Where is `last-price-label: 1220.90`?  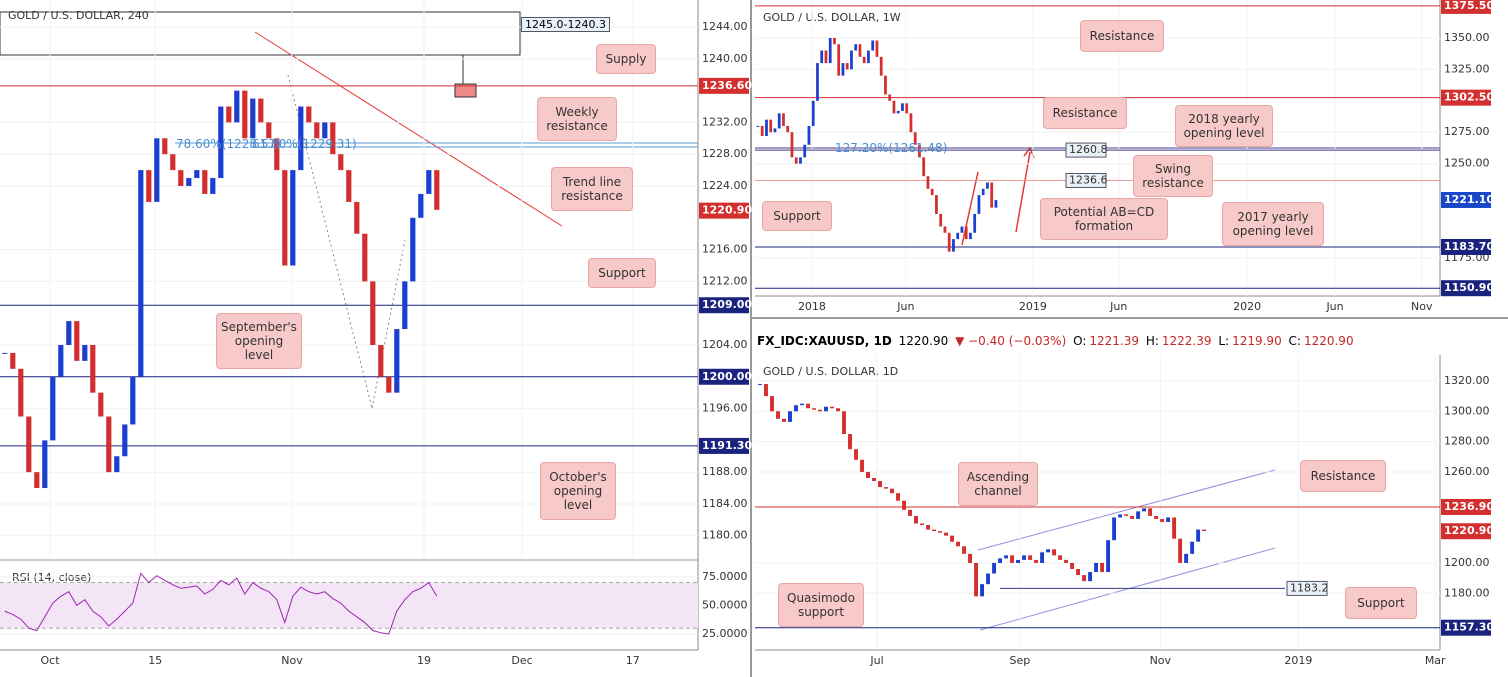 last-price-label: 1220.90 is located at coordinates (727, 210).